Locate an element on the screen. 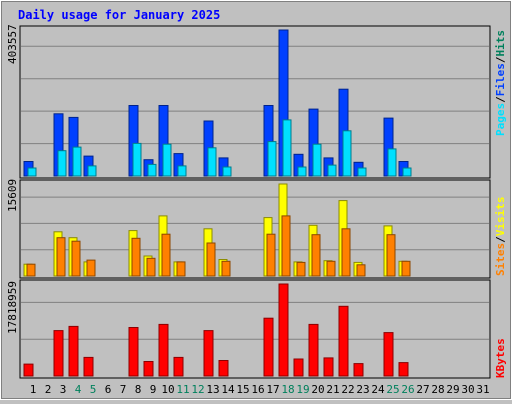 Image resolution: width=512 pixels, height=404 pixels. legend-top: Pages/Files/Hits is located at coordinates (500, 83).